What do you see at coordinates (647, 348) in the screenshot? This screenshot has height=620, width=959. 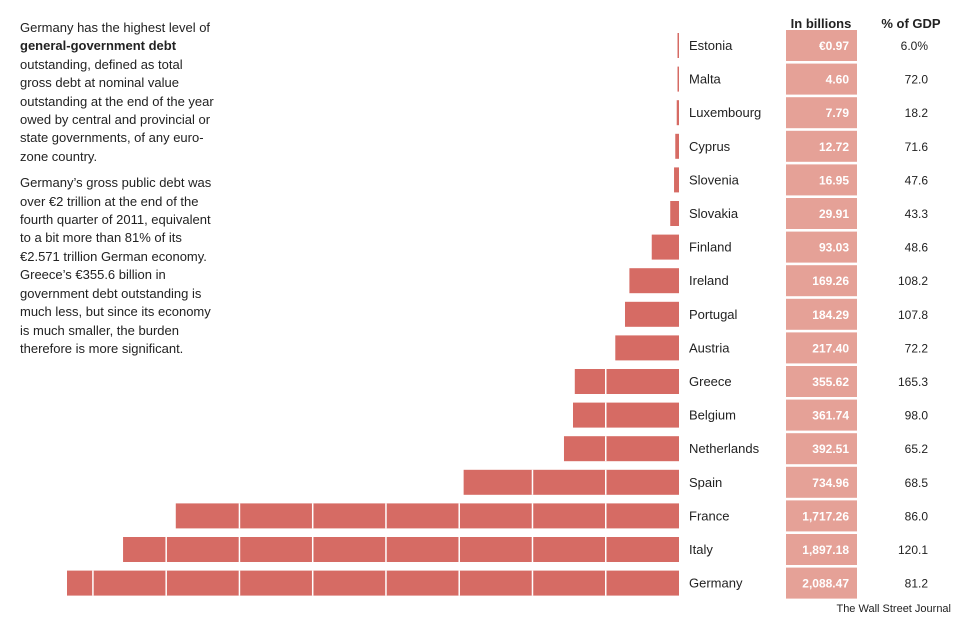 I see `bar-austria` at bounding box center [647, 348].